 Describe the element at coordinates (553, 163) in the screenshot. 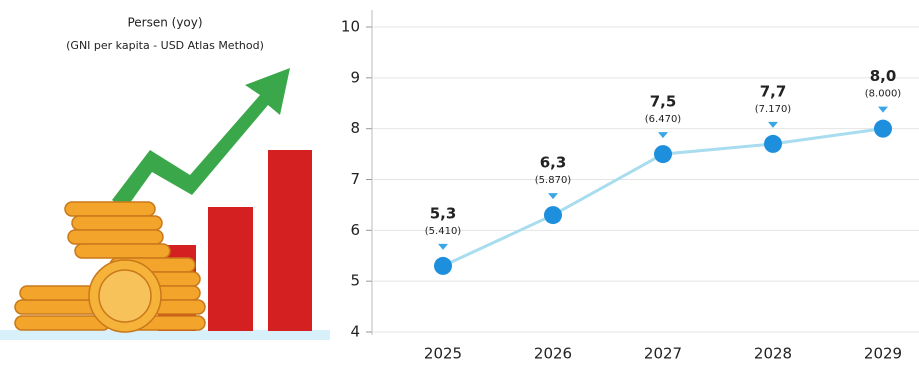

I see `value-label: 6,3` at that location.